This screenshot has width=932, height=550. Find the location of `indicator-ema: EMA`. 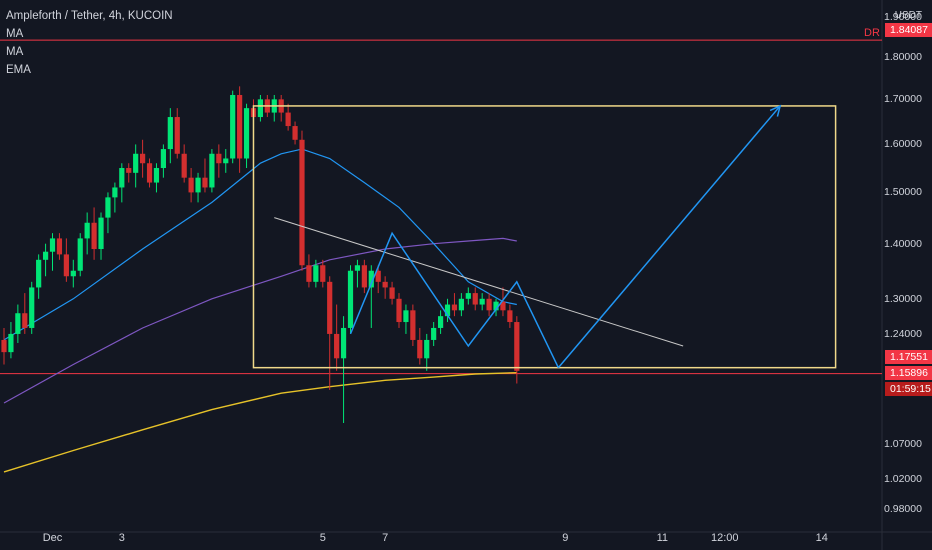

indicator-ema: EMA is located at coordinates (18, 70).